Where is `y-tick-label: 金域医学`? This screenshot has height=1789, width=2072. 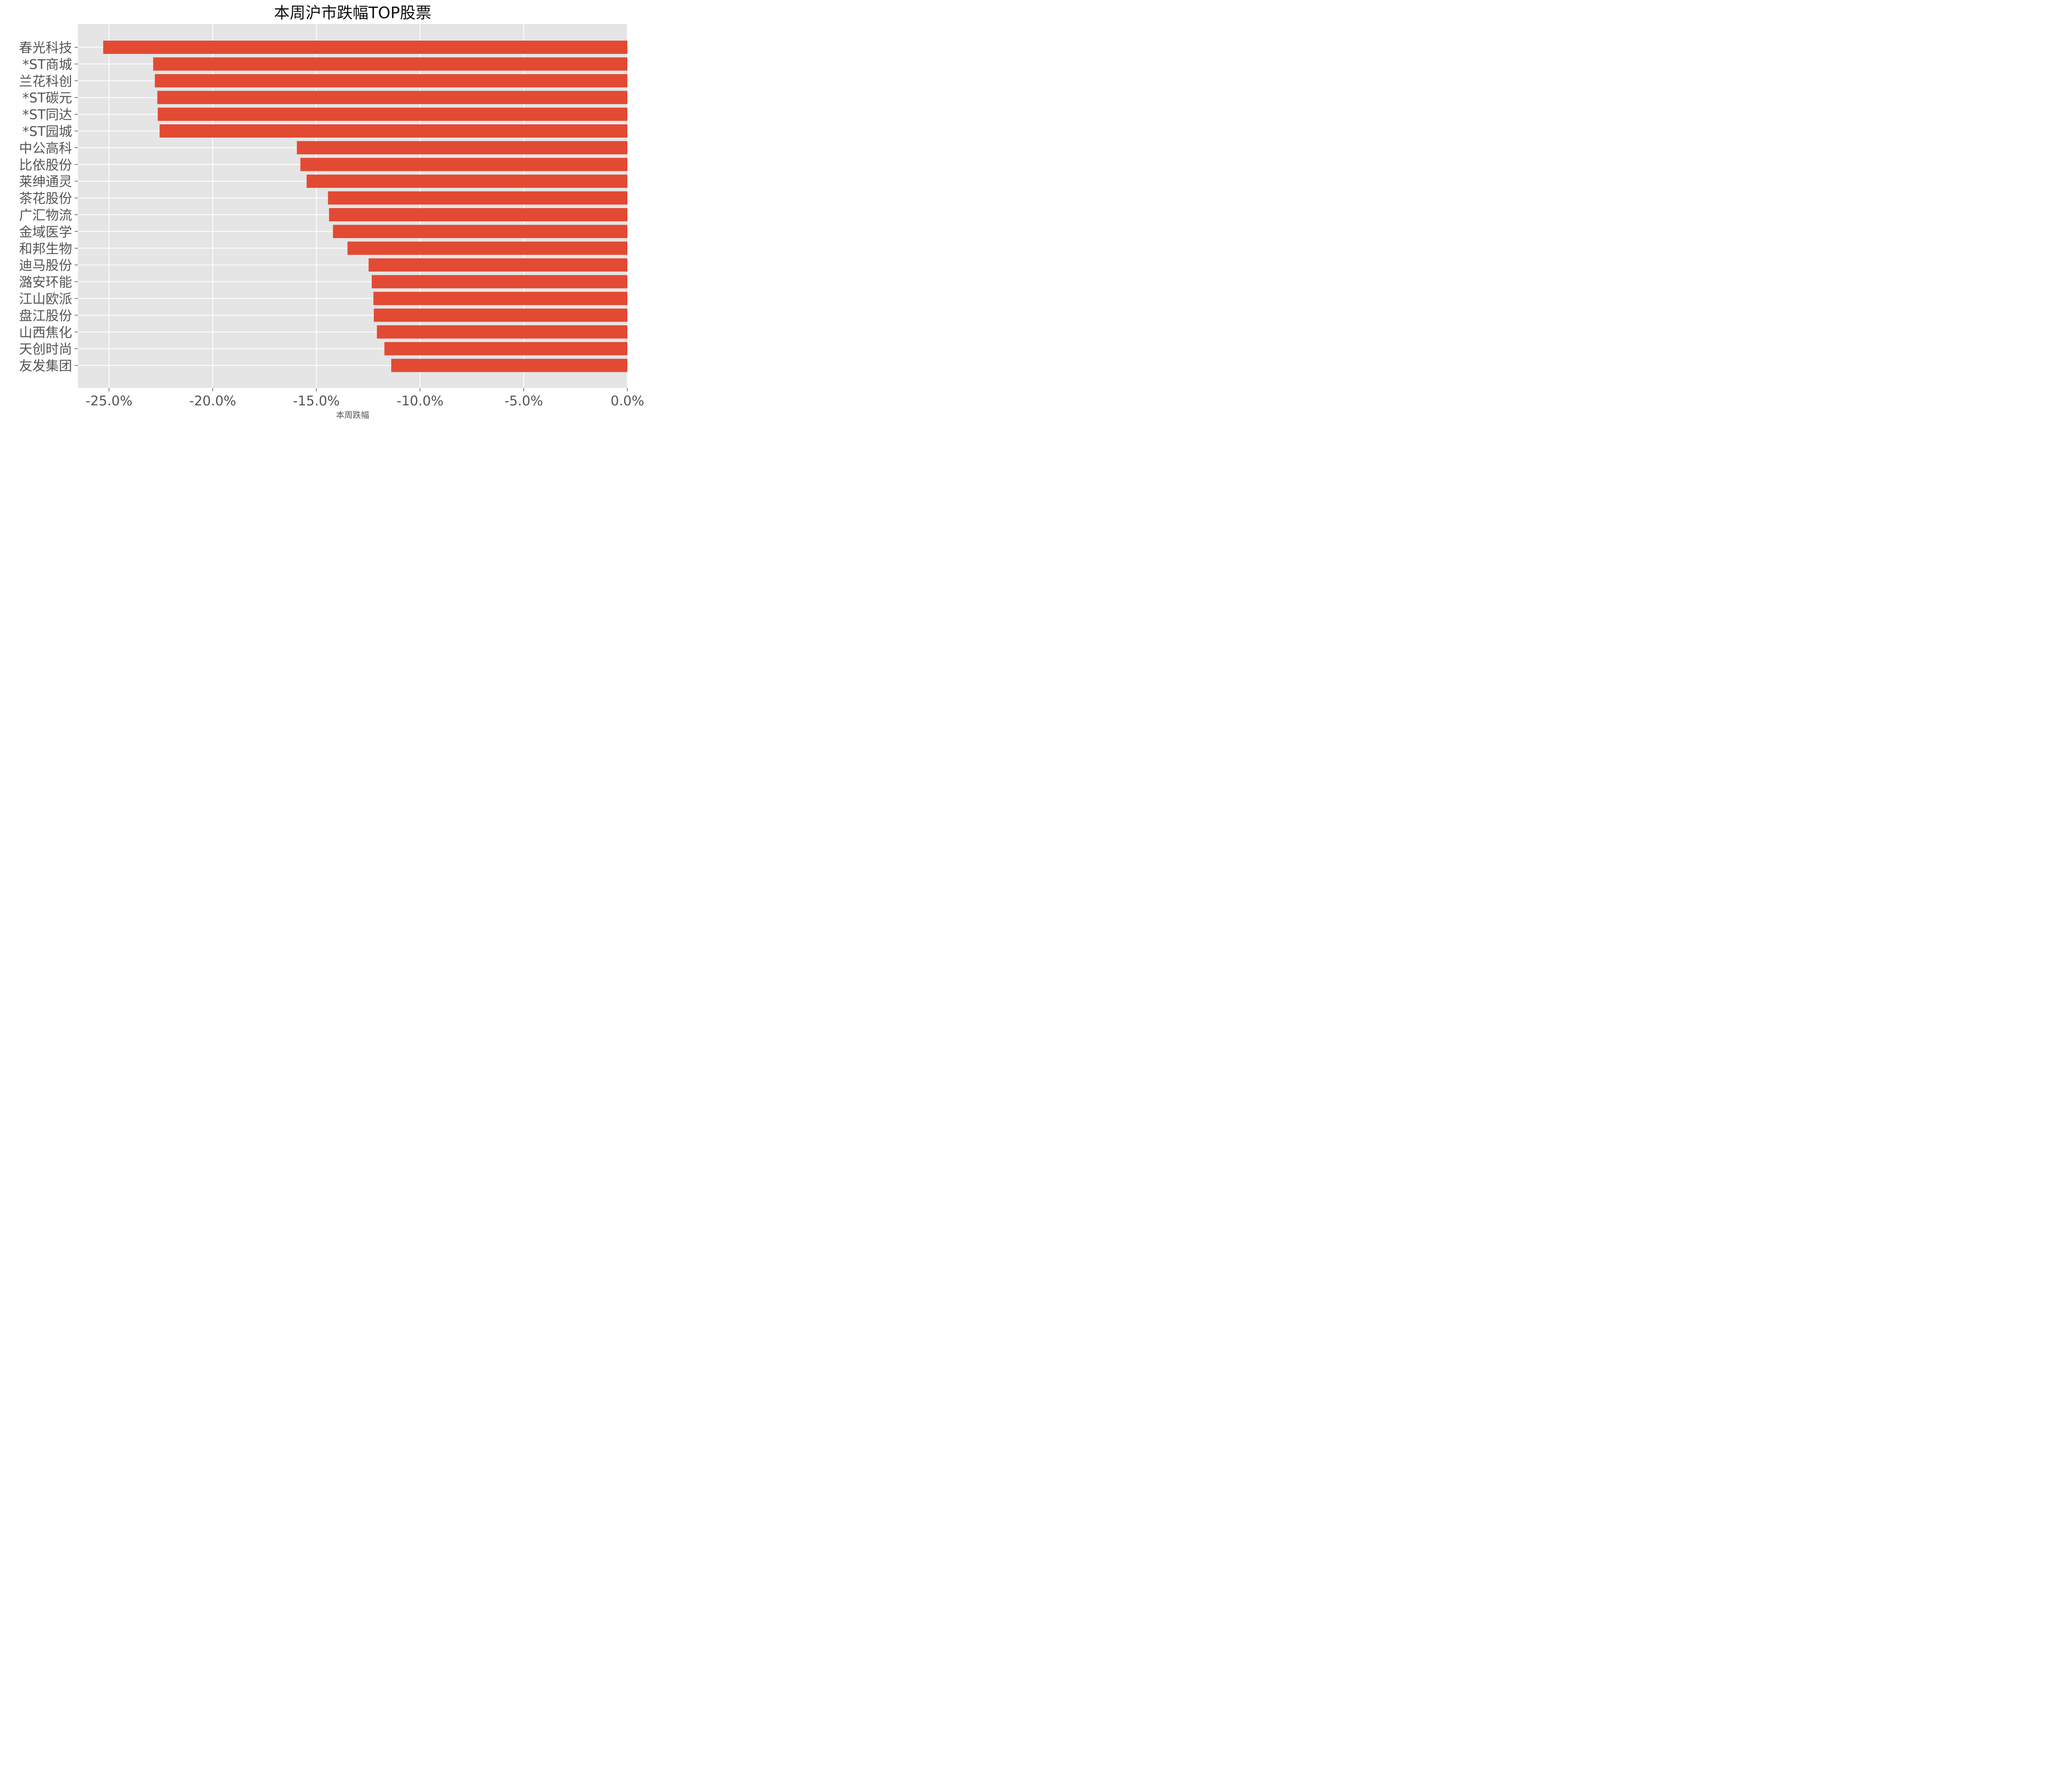
y-tick-label: 金域医学 is located at coordinates (45, 232).